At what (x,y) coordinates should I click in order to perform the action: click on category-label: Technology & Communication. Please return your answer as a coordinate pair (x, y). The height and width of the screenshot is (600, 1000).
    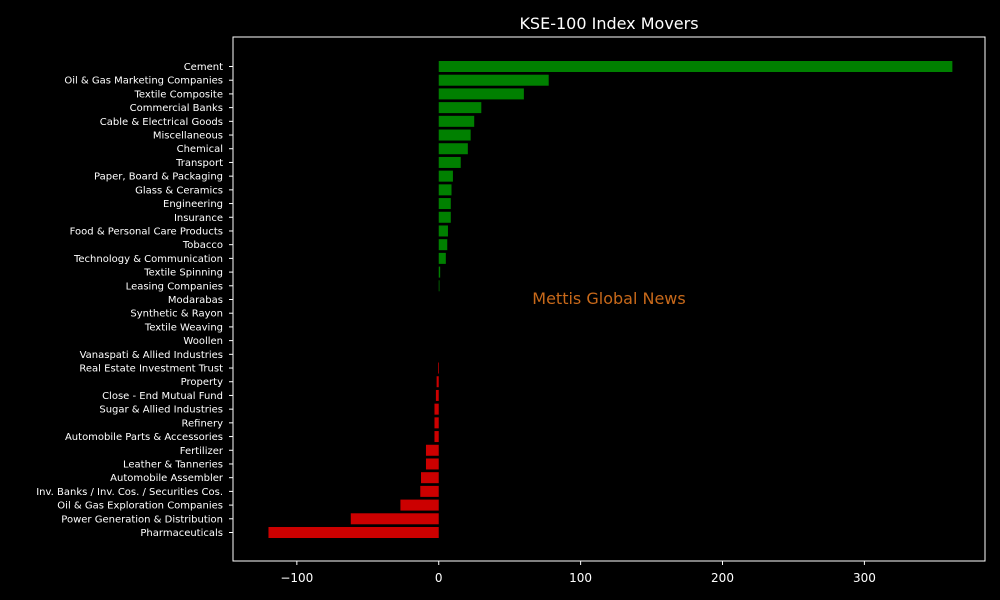
    Looking at the image, I should click on (148, 259).